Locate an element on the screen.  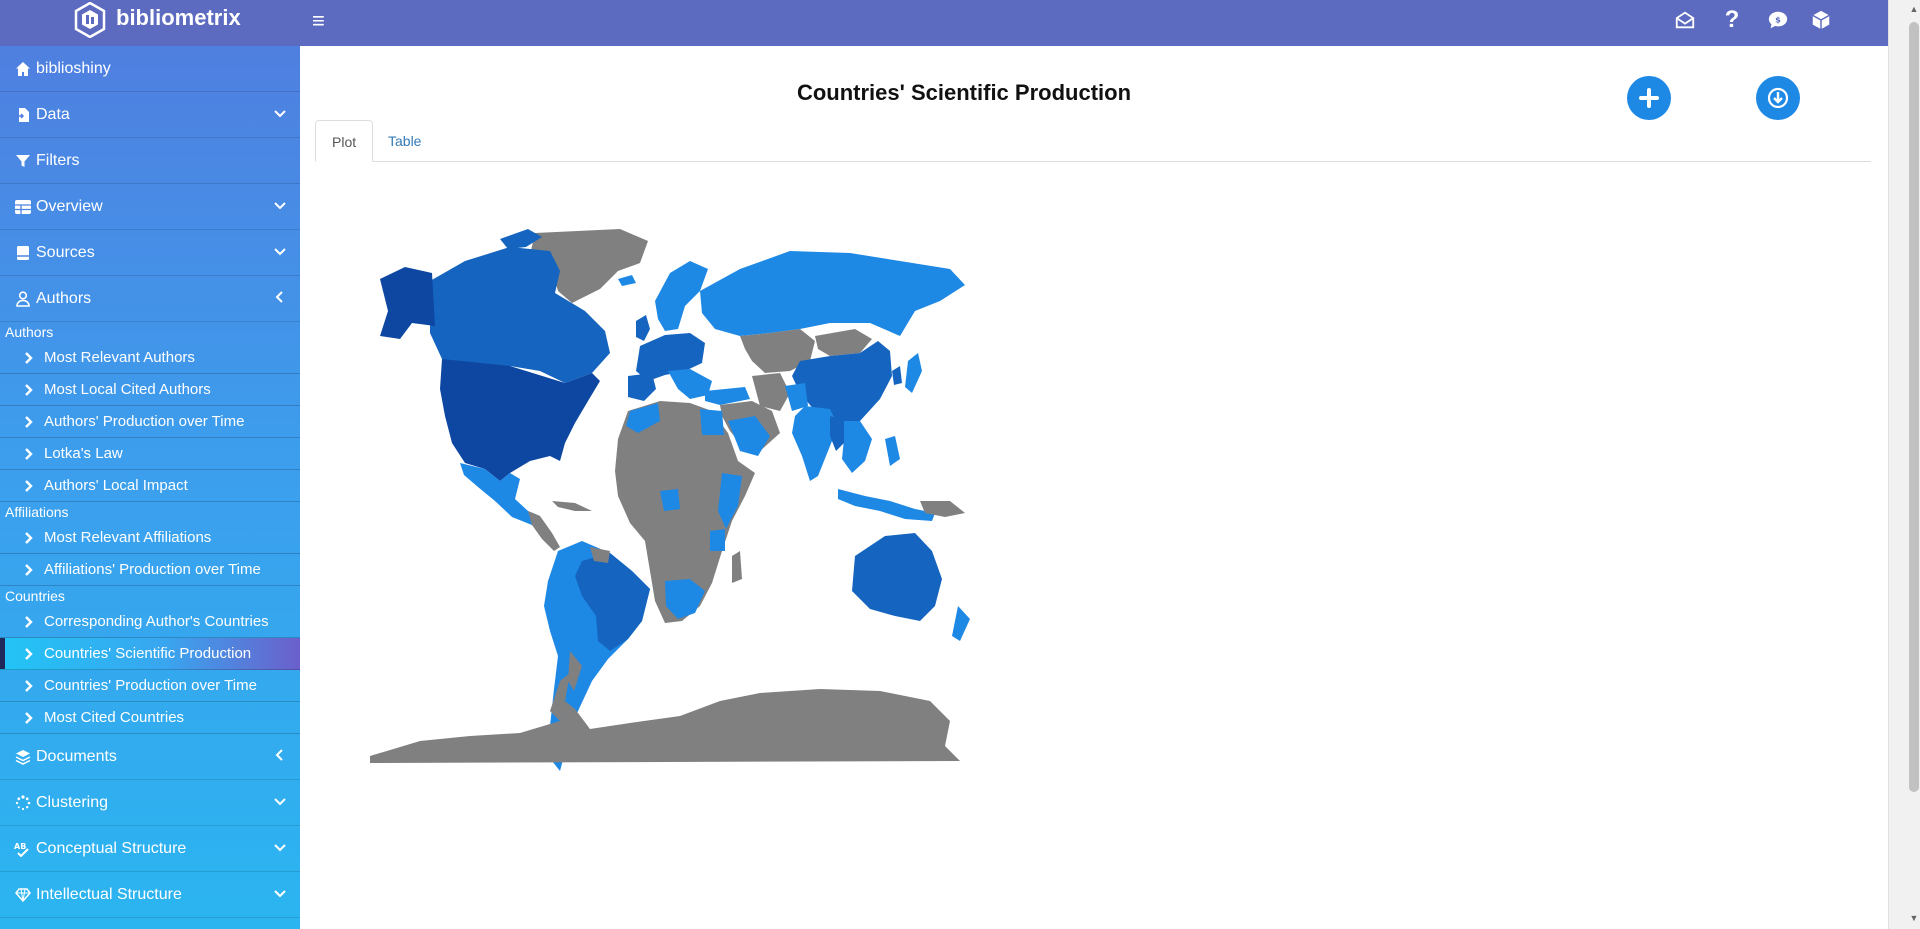
section-header-countries: Countries is located at coordinates (35, 596).